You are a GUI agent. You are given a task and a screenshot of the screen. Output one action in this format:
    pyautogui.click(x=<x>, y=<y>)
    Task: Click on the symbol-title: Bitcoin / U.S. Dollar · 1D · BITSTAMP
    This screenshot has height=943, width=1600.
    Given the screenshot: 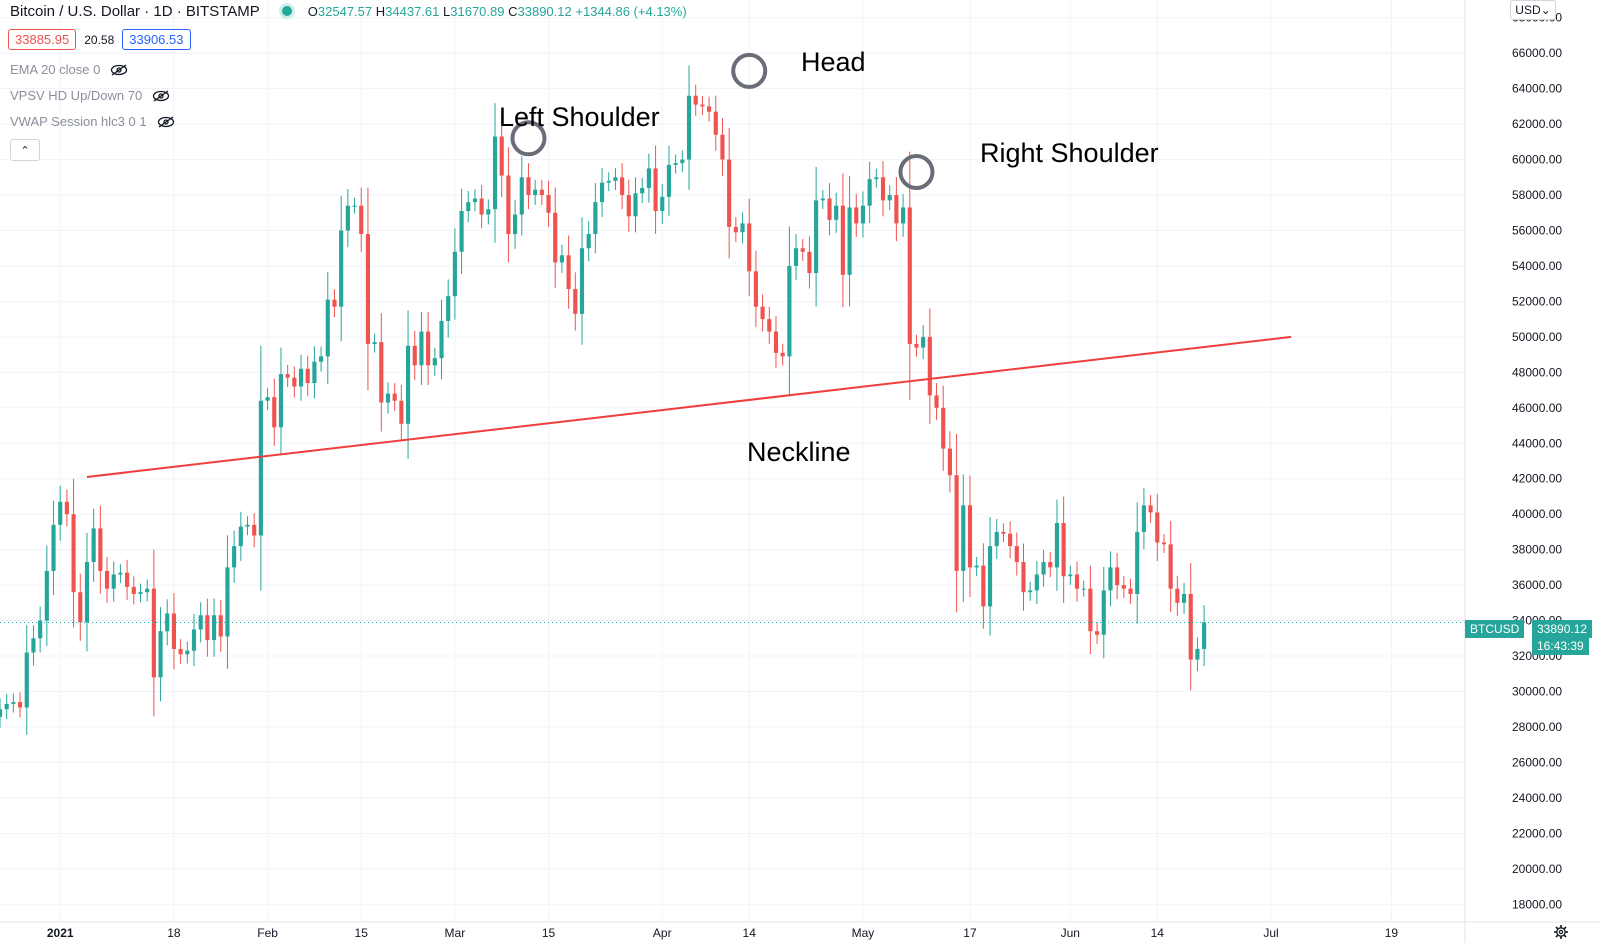 What is the action you would take?
    pyautogui.click(x=135, y=11)
    